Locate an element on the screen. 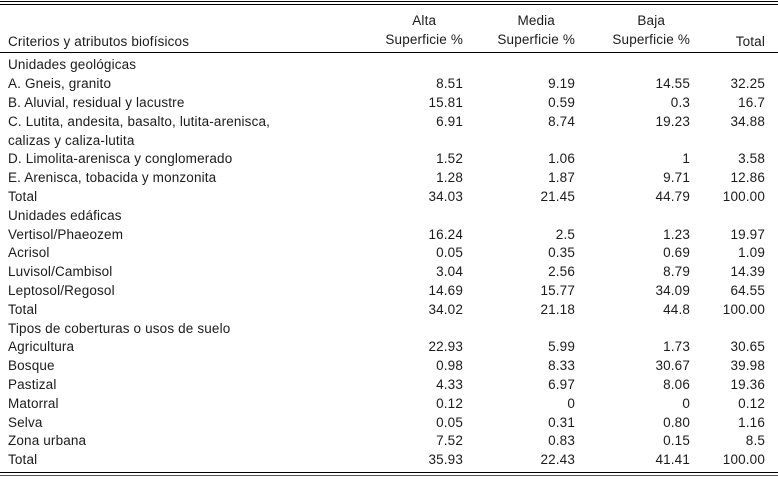  cell-baja: 0.3 is located at coordinates (680, 102).